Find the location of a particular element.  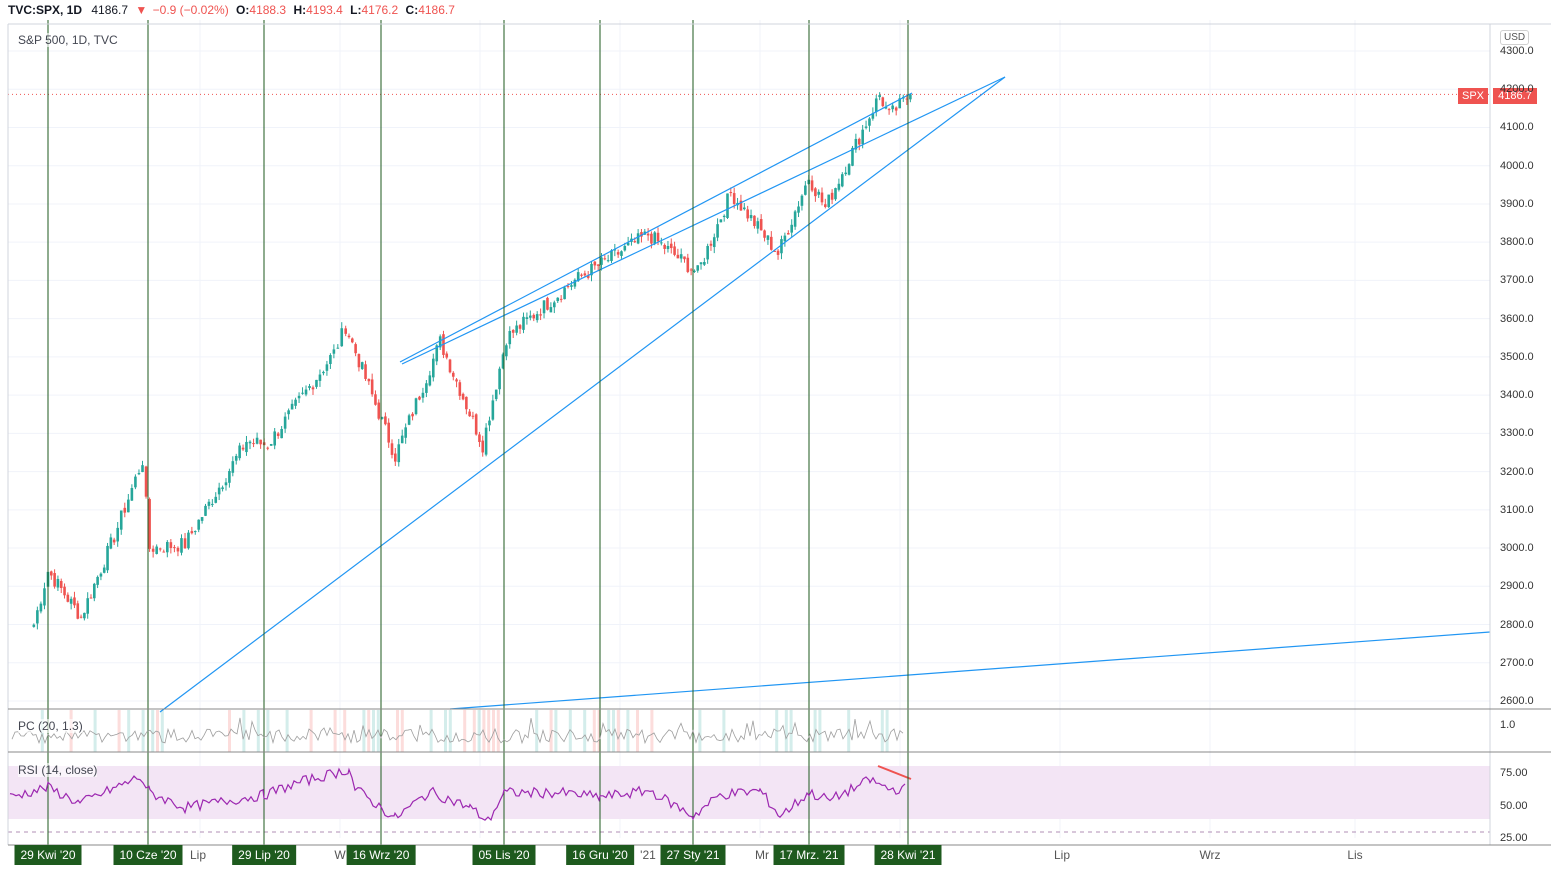

high-label: H: is located at coordinates (300, 10).